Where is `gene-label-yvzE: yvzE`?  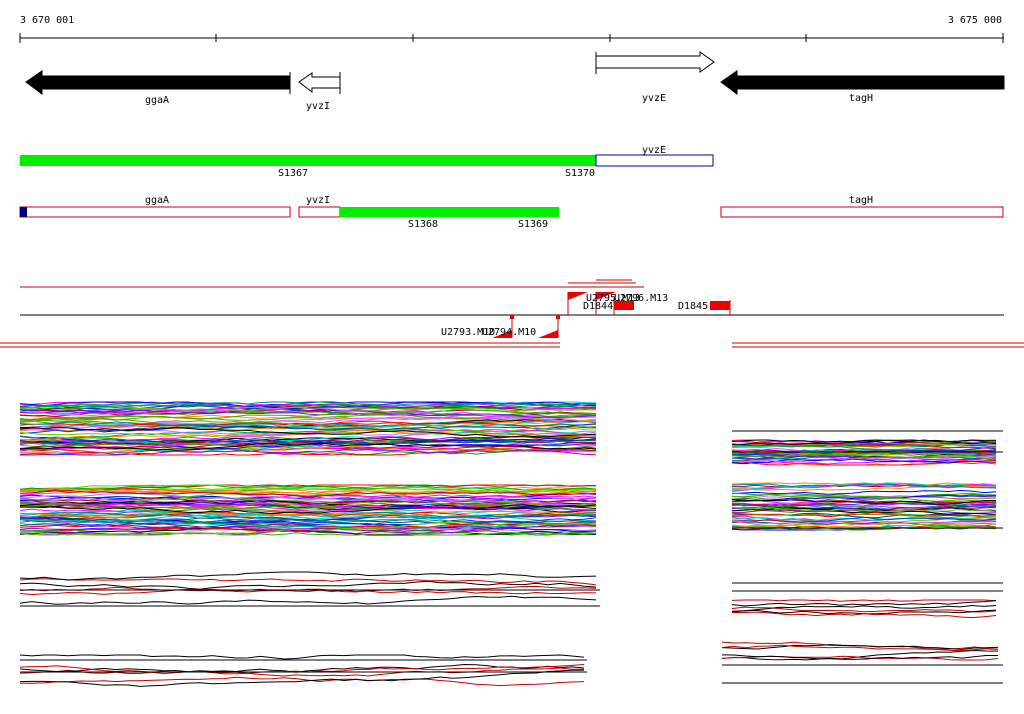
gene-label-yvzE: yvzE is located at coordinates (654, 98).